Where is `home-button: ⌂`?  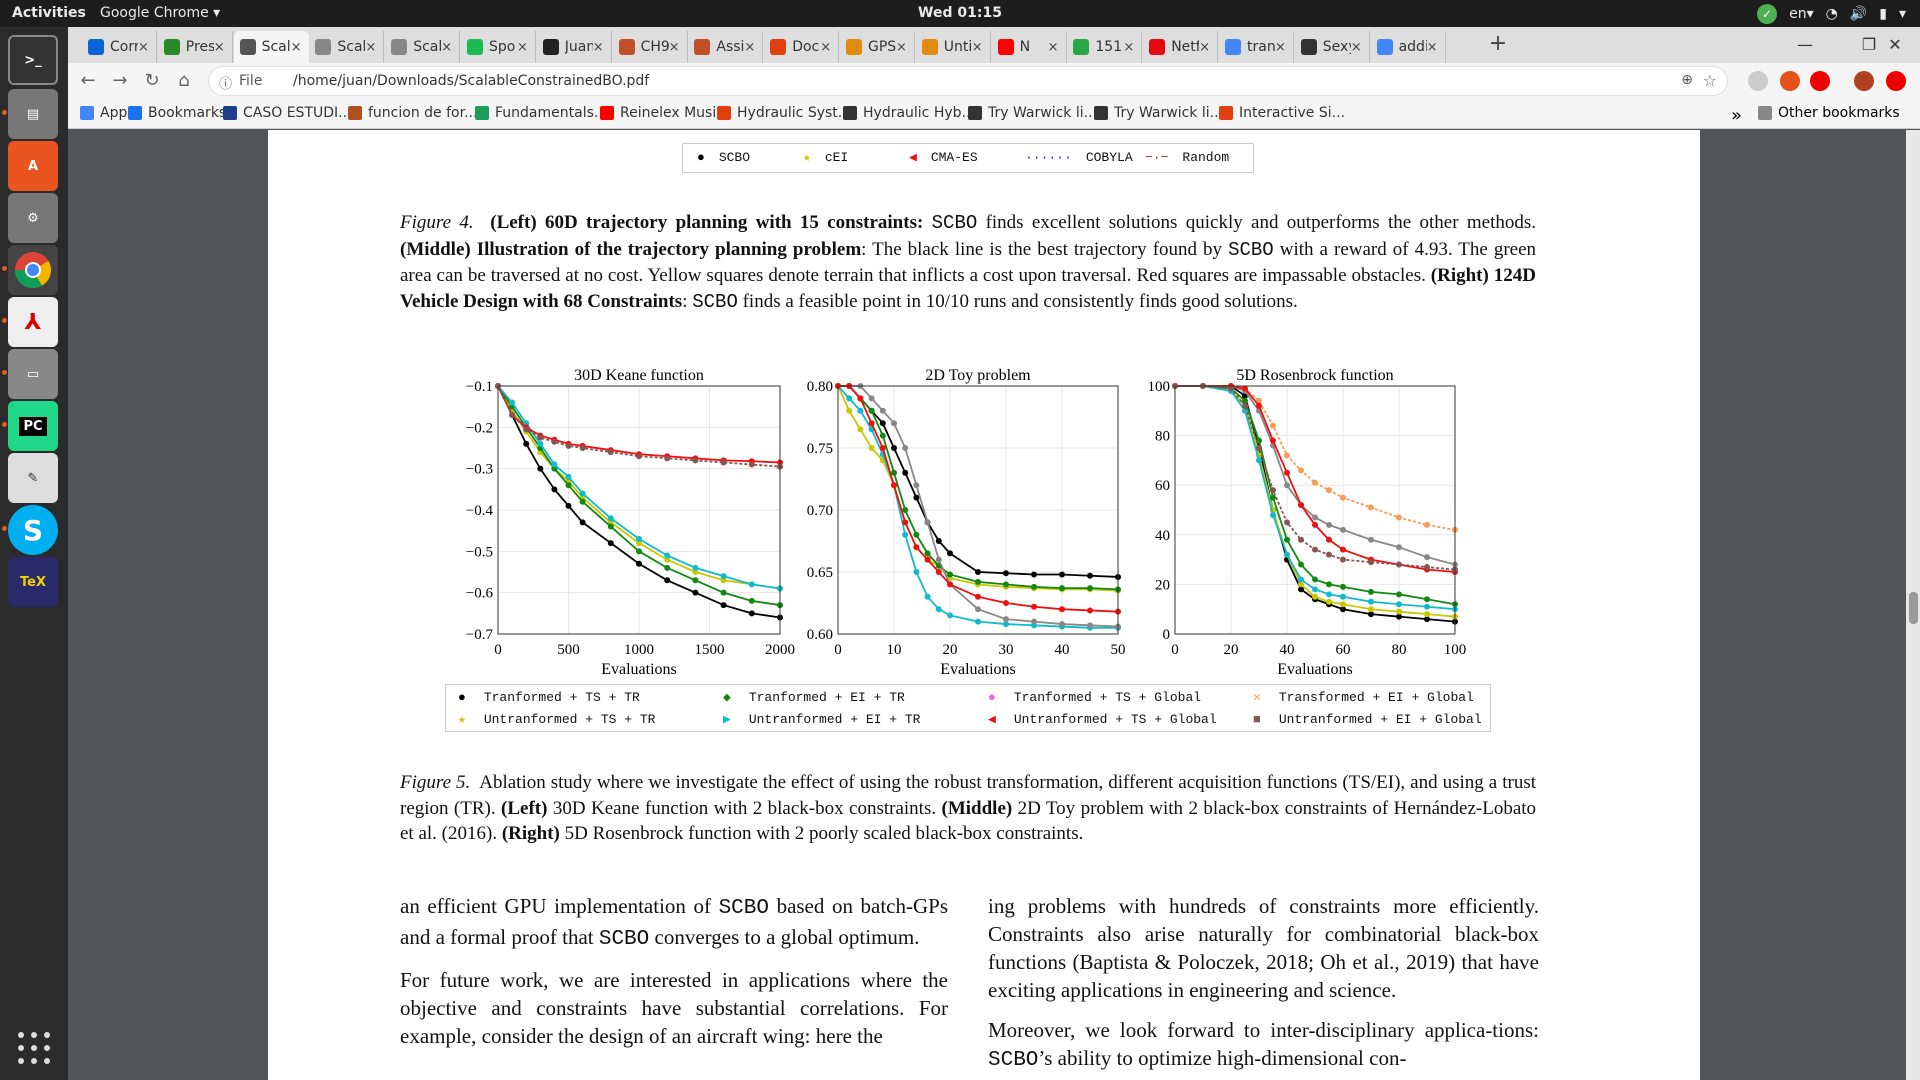
home-button: ⌂ is located at coordinates (184, 80).